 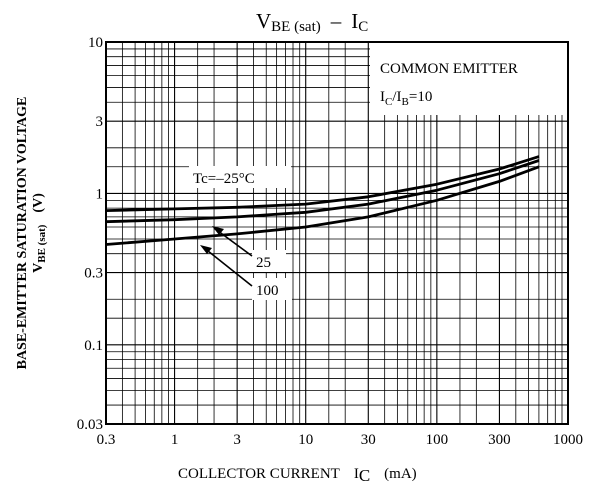 I want to click on legend-line-2: IC/IB=10, so click(x=406, y=98).